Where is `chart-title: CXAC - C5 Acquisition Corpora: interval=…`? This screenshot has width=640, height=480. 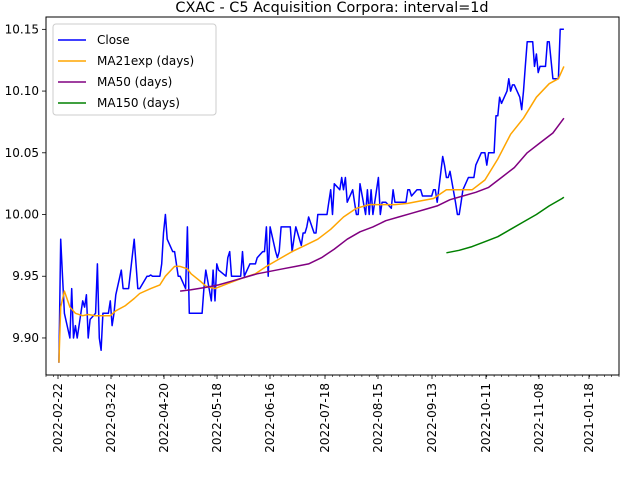 chart-title: CXAC - C5 Acquisition Corpora: interval=… is located at coordinates (331, 8).